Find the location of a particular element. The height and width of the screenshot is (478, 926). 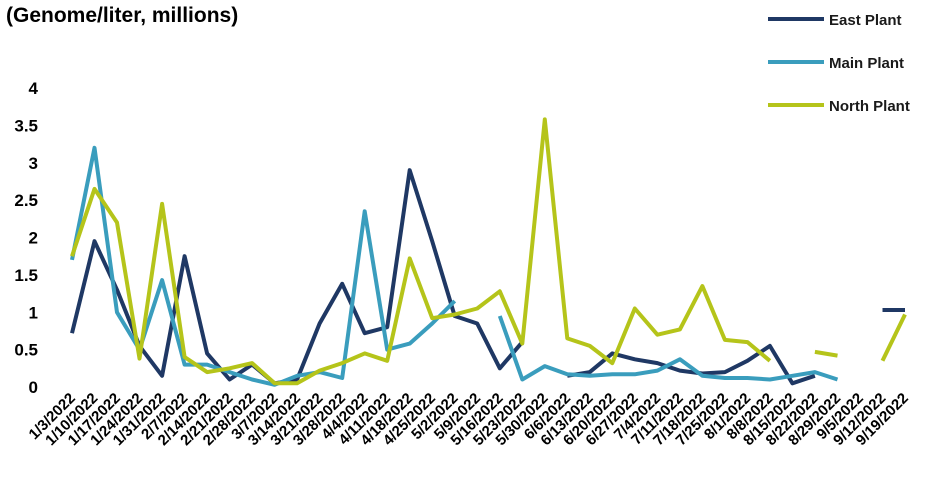

y-tick-label: 3 is located at coordinates (33, 163).